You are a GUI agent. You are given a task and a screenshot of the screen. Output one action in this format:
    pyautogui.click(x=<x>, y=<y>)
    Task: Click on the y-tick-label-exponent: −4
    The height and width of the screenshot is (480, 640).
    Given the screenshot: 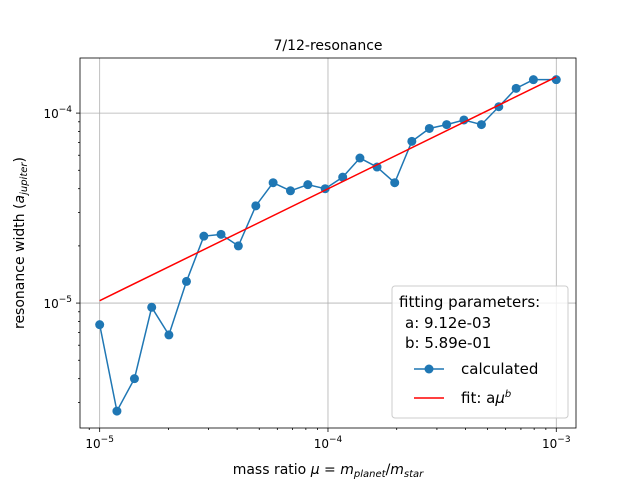 What is the action you would take?
    pyautogui.click(x=66, y=110)
    